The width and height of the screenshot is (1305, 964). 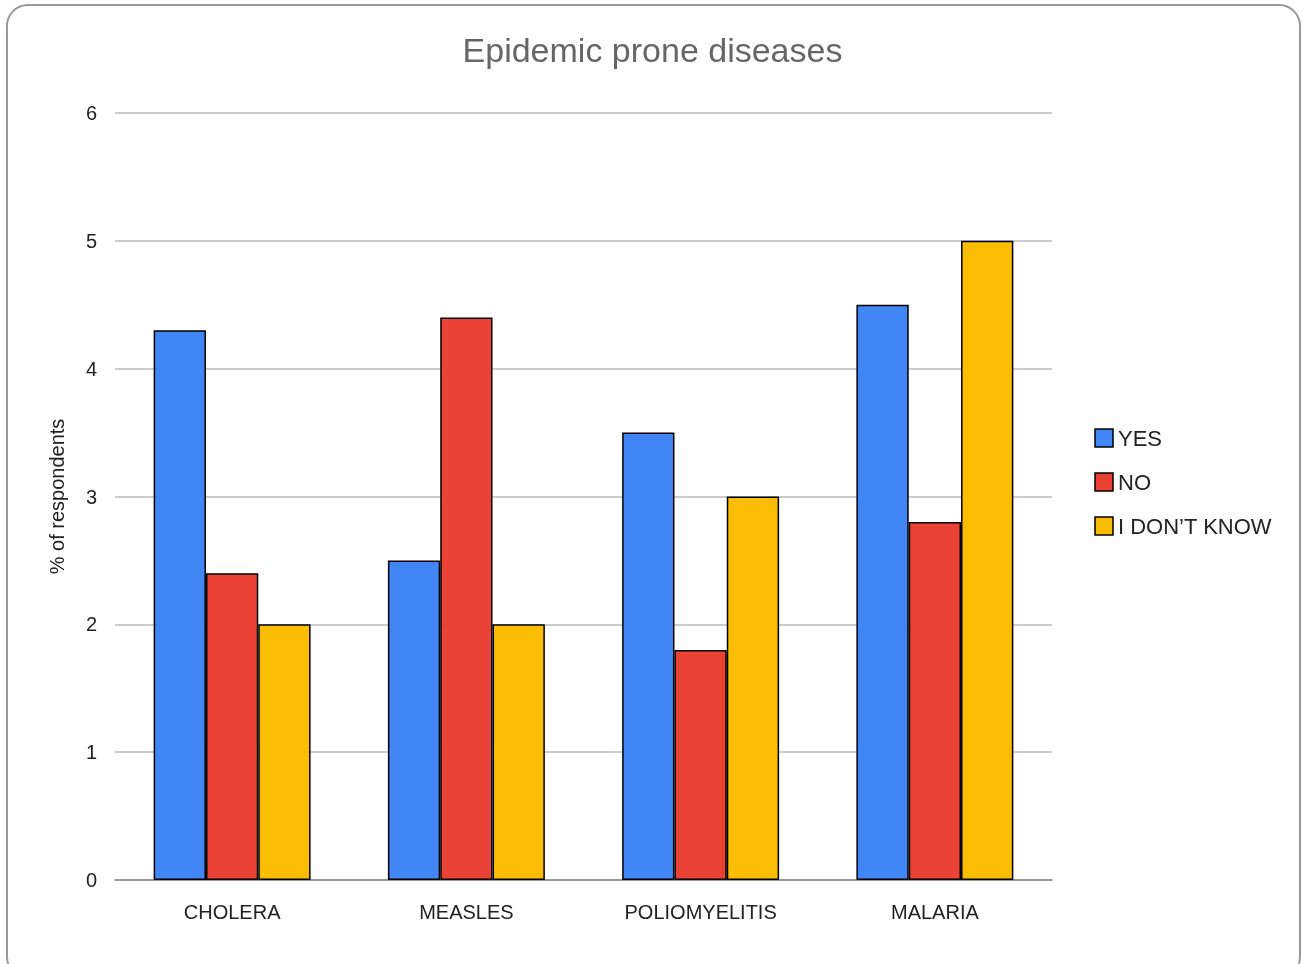 What do you see at coordinates (935, 912) in the screenshot?
I see `x-tick-label: MALARIA` at bounding box center [935, 912].